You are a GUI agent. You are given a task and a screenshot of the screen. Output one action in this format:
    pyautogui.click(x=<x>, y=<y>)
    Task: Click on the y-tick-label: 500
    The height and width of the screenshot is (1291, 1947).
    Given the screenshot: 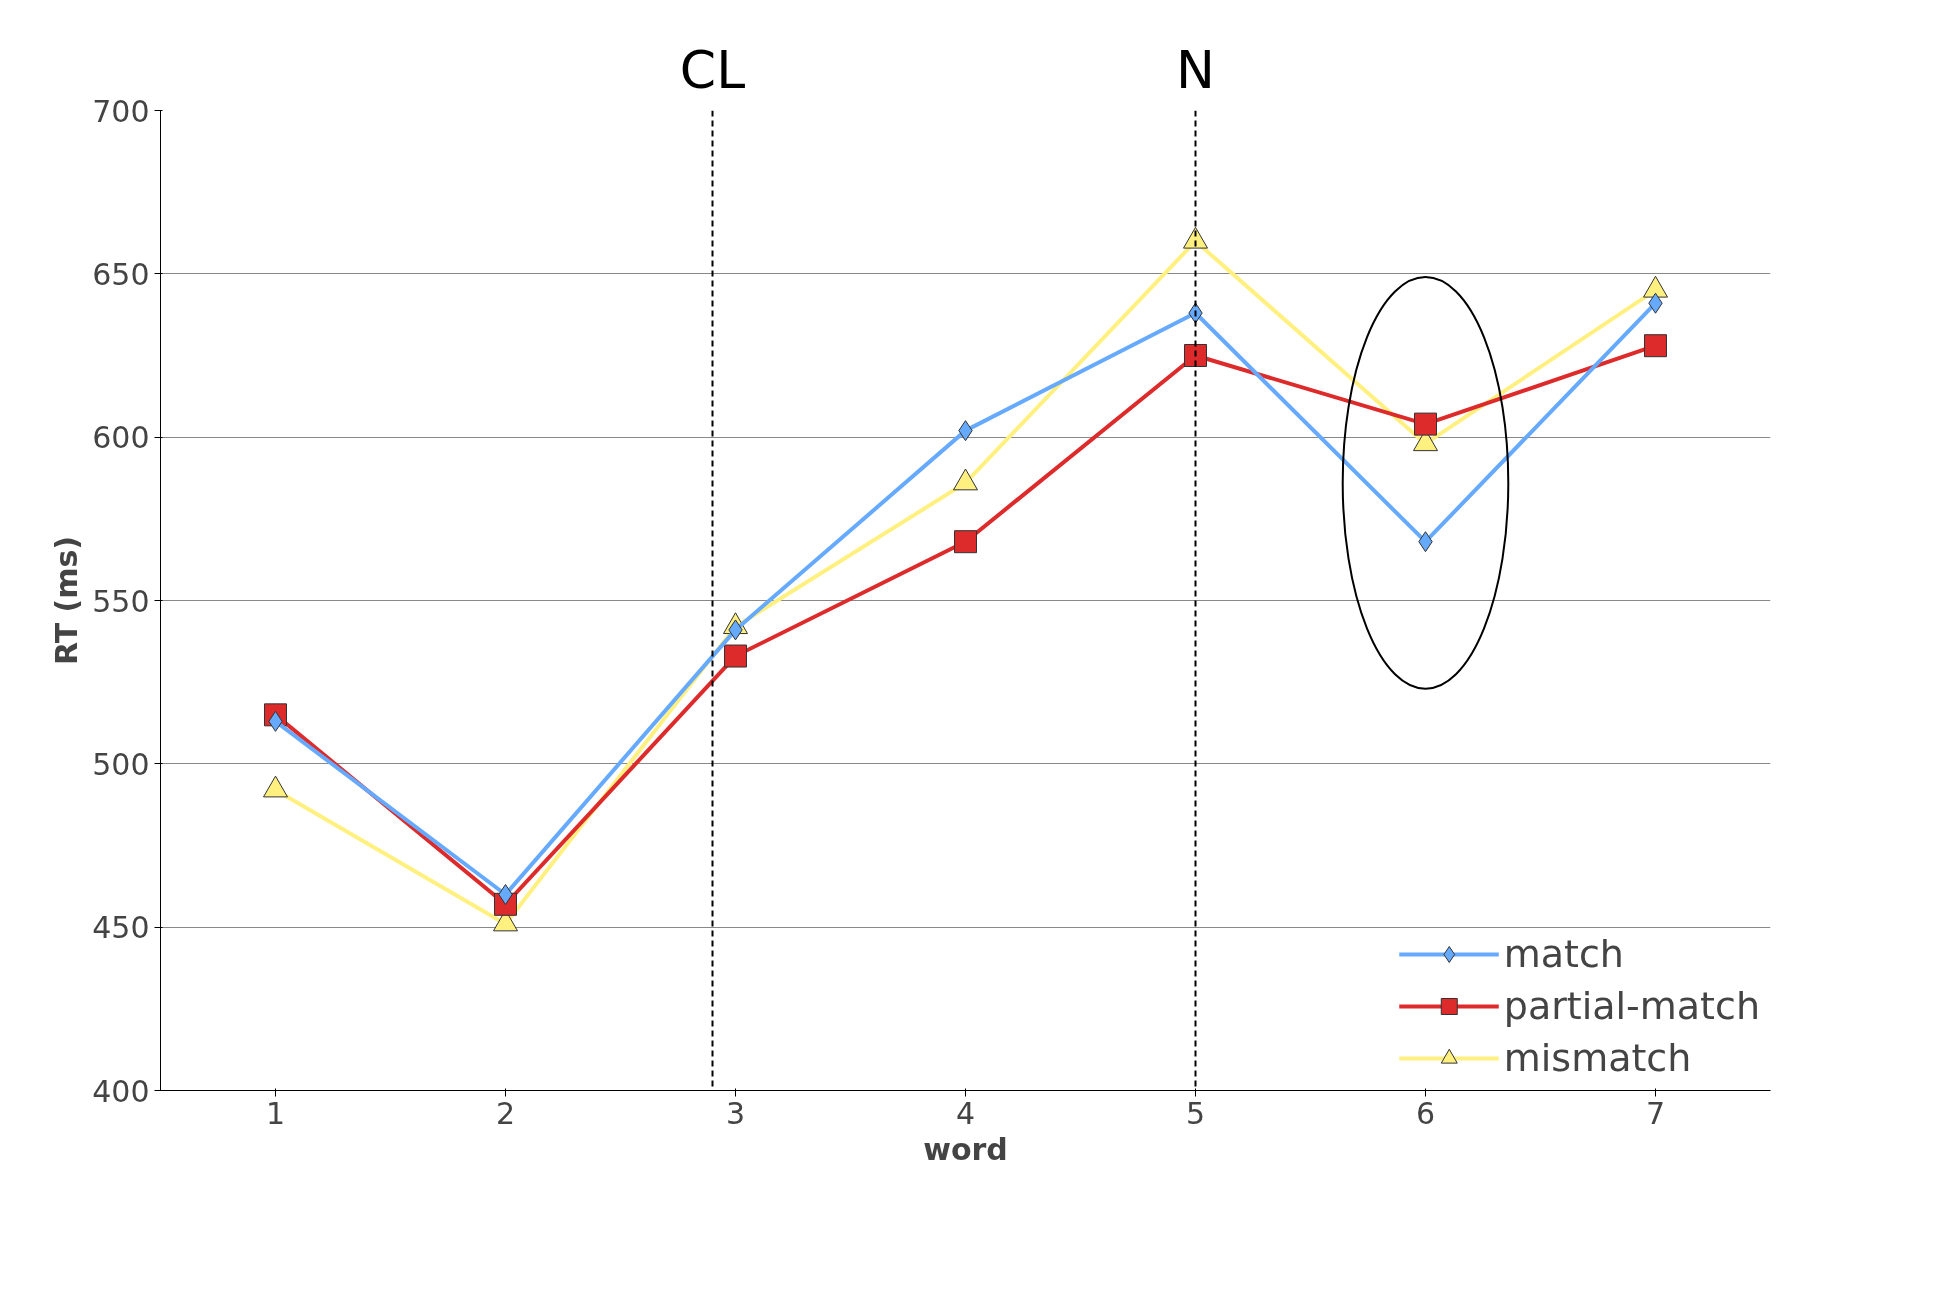 What is the action you would take?
    pyautogui.click(x=121, y=764)
    